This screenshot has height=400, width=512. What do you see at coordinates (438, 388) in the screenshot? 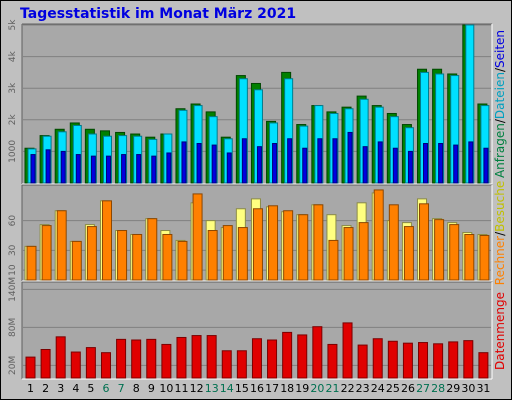
I see `x-tick-label: 28` at bounding box center [438, 388].